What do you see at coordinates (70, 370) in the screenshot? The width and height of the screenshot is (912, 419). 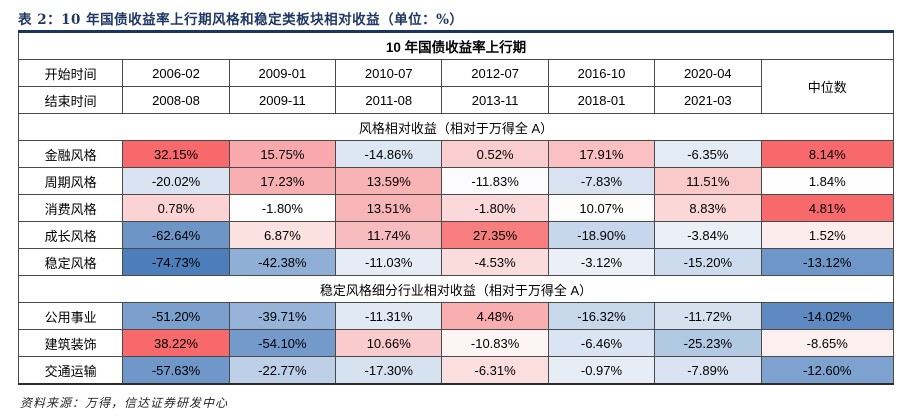 I see `row-label: 交通运输` at bounding box center [70, 370].